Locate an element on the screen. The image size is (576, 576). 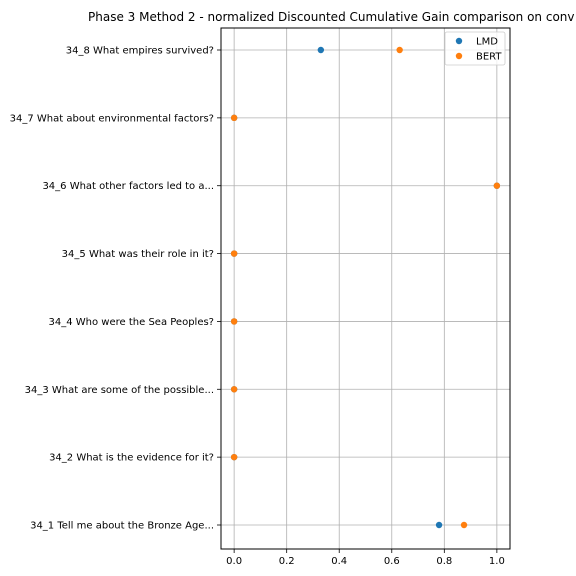
x-tick-label: 0.2 is located at coordinates (287, 561).